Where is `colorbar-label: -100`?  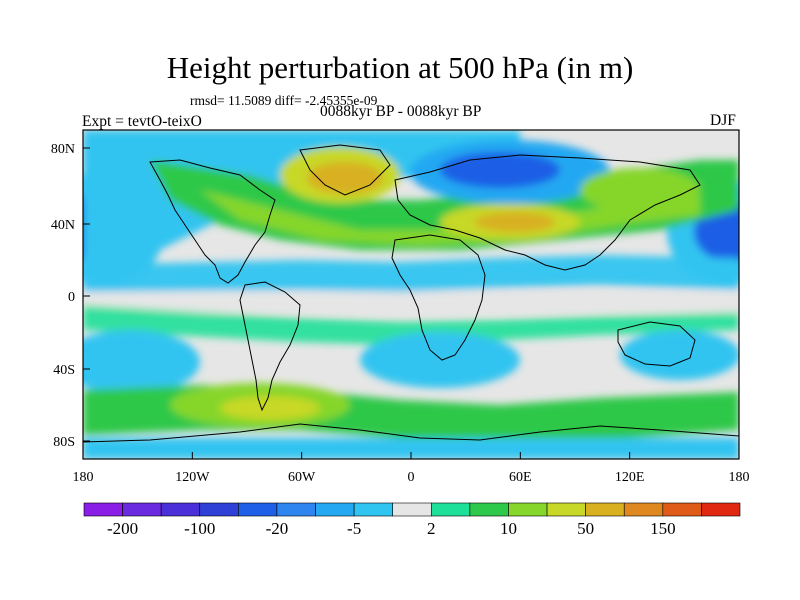
colorbar-label: -100 is located at coordinates (199, 528).